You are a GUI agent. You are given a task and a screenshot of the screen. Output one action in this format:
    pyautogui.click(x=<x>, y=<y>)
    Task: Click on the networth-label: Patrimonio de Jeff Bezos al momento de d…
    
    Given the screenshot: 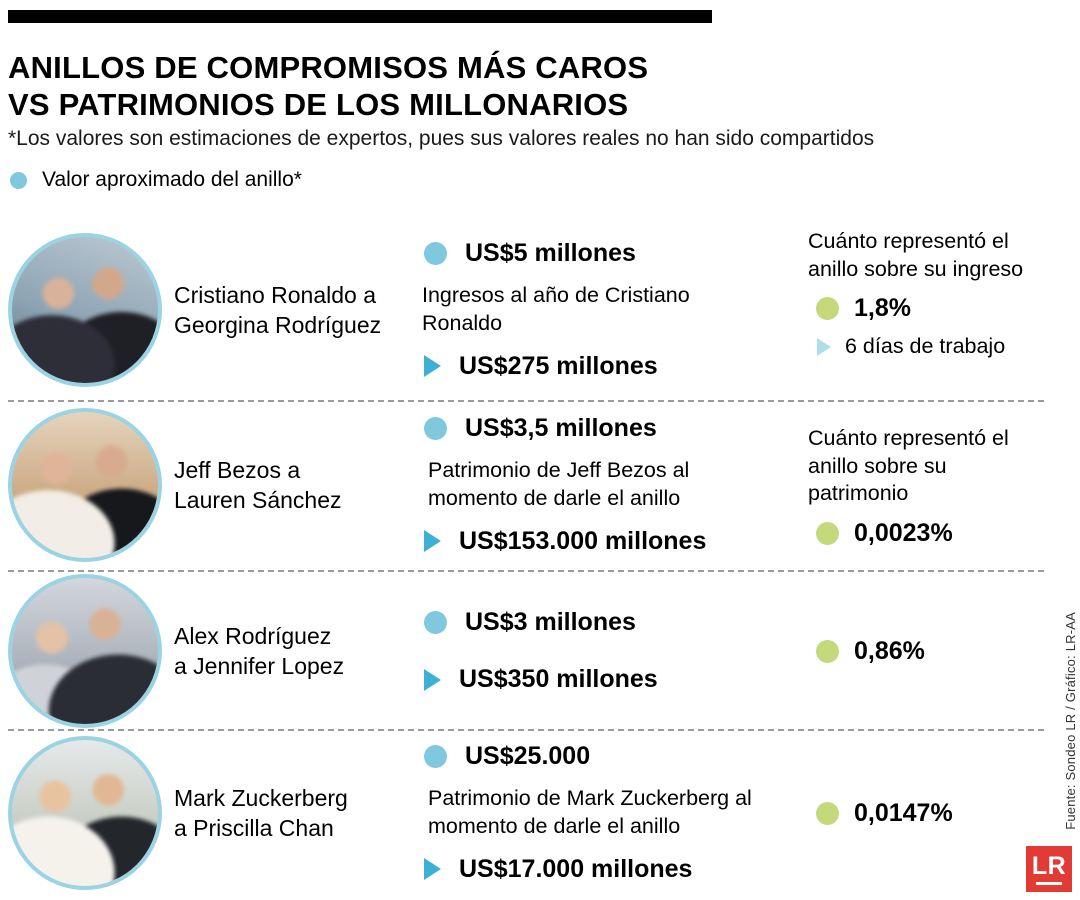 What is the action you would take?
    pyautogui.click(x=559, y=484)
    